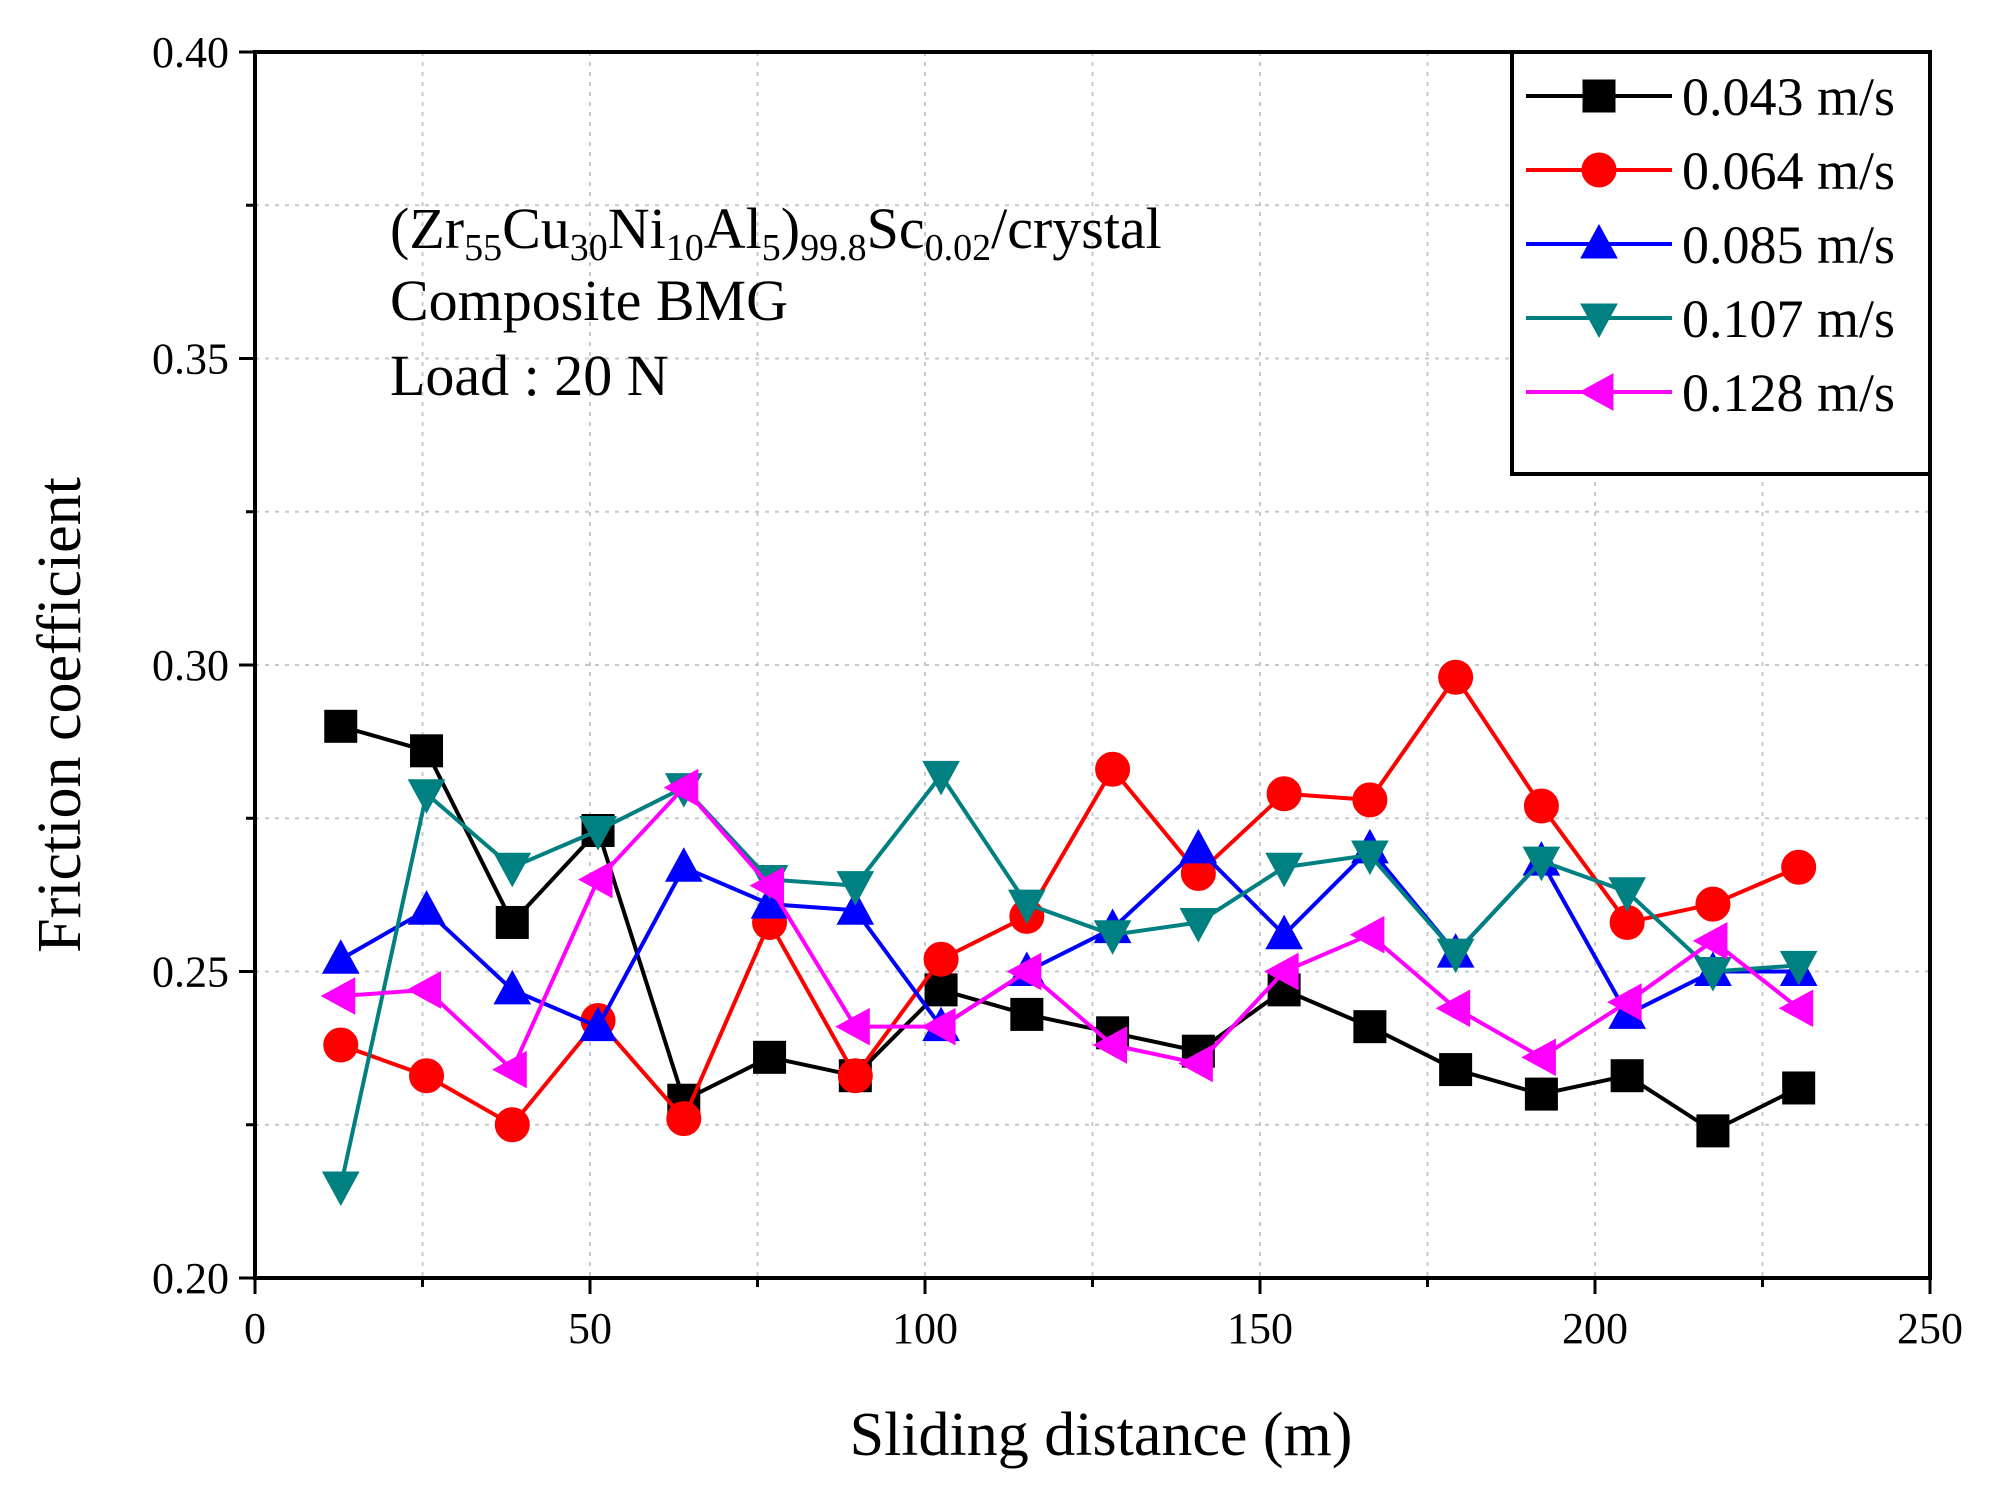 This screenshot has height=1498, width=2000. Describe the element at coordinates (190, 52) in the screenshot. I see `y-tick-label: 0.40` at that location.